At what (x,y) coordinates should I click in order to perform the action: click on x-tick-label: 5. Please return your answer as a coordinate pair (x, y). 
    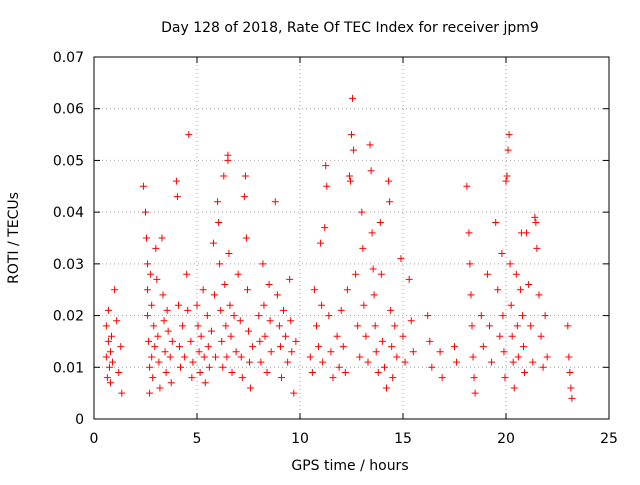
    Looking at the image, I should click on (197, 439).